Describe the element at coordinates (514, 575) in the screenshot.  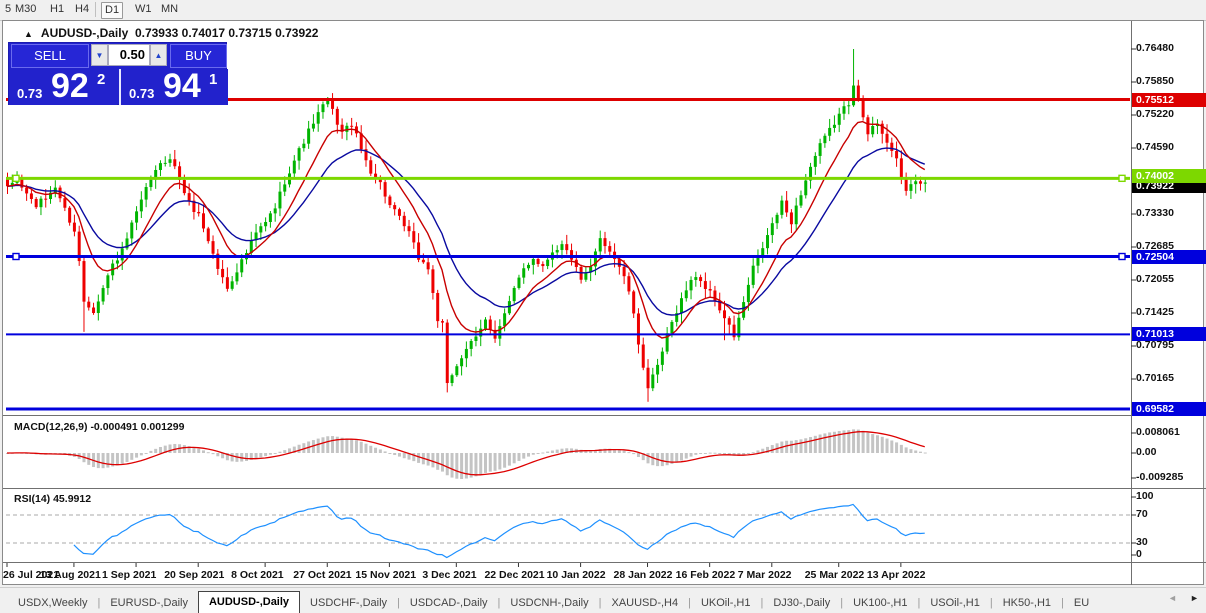
I see `date-axis-label: 22 Dec 2021` at that location.